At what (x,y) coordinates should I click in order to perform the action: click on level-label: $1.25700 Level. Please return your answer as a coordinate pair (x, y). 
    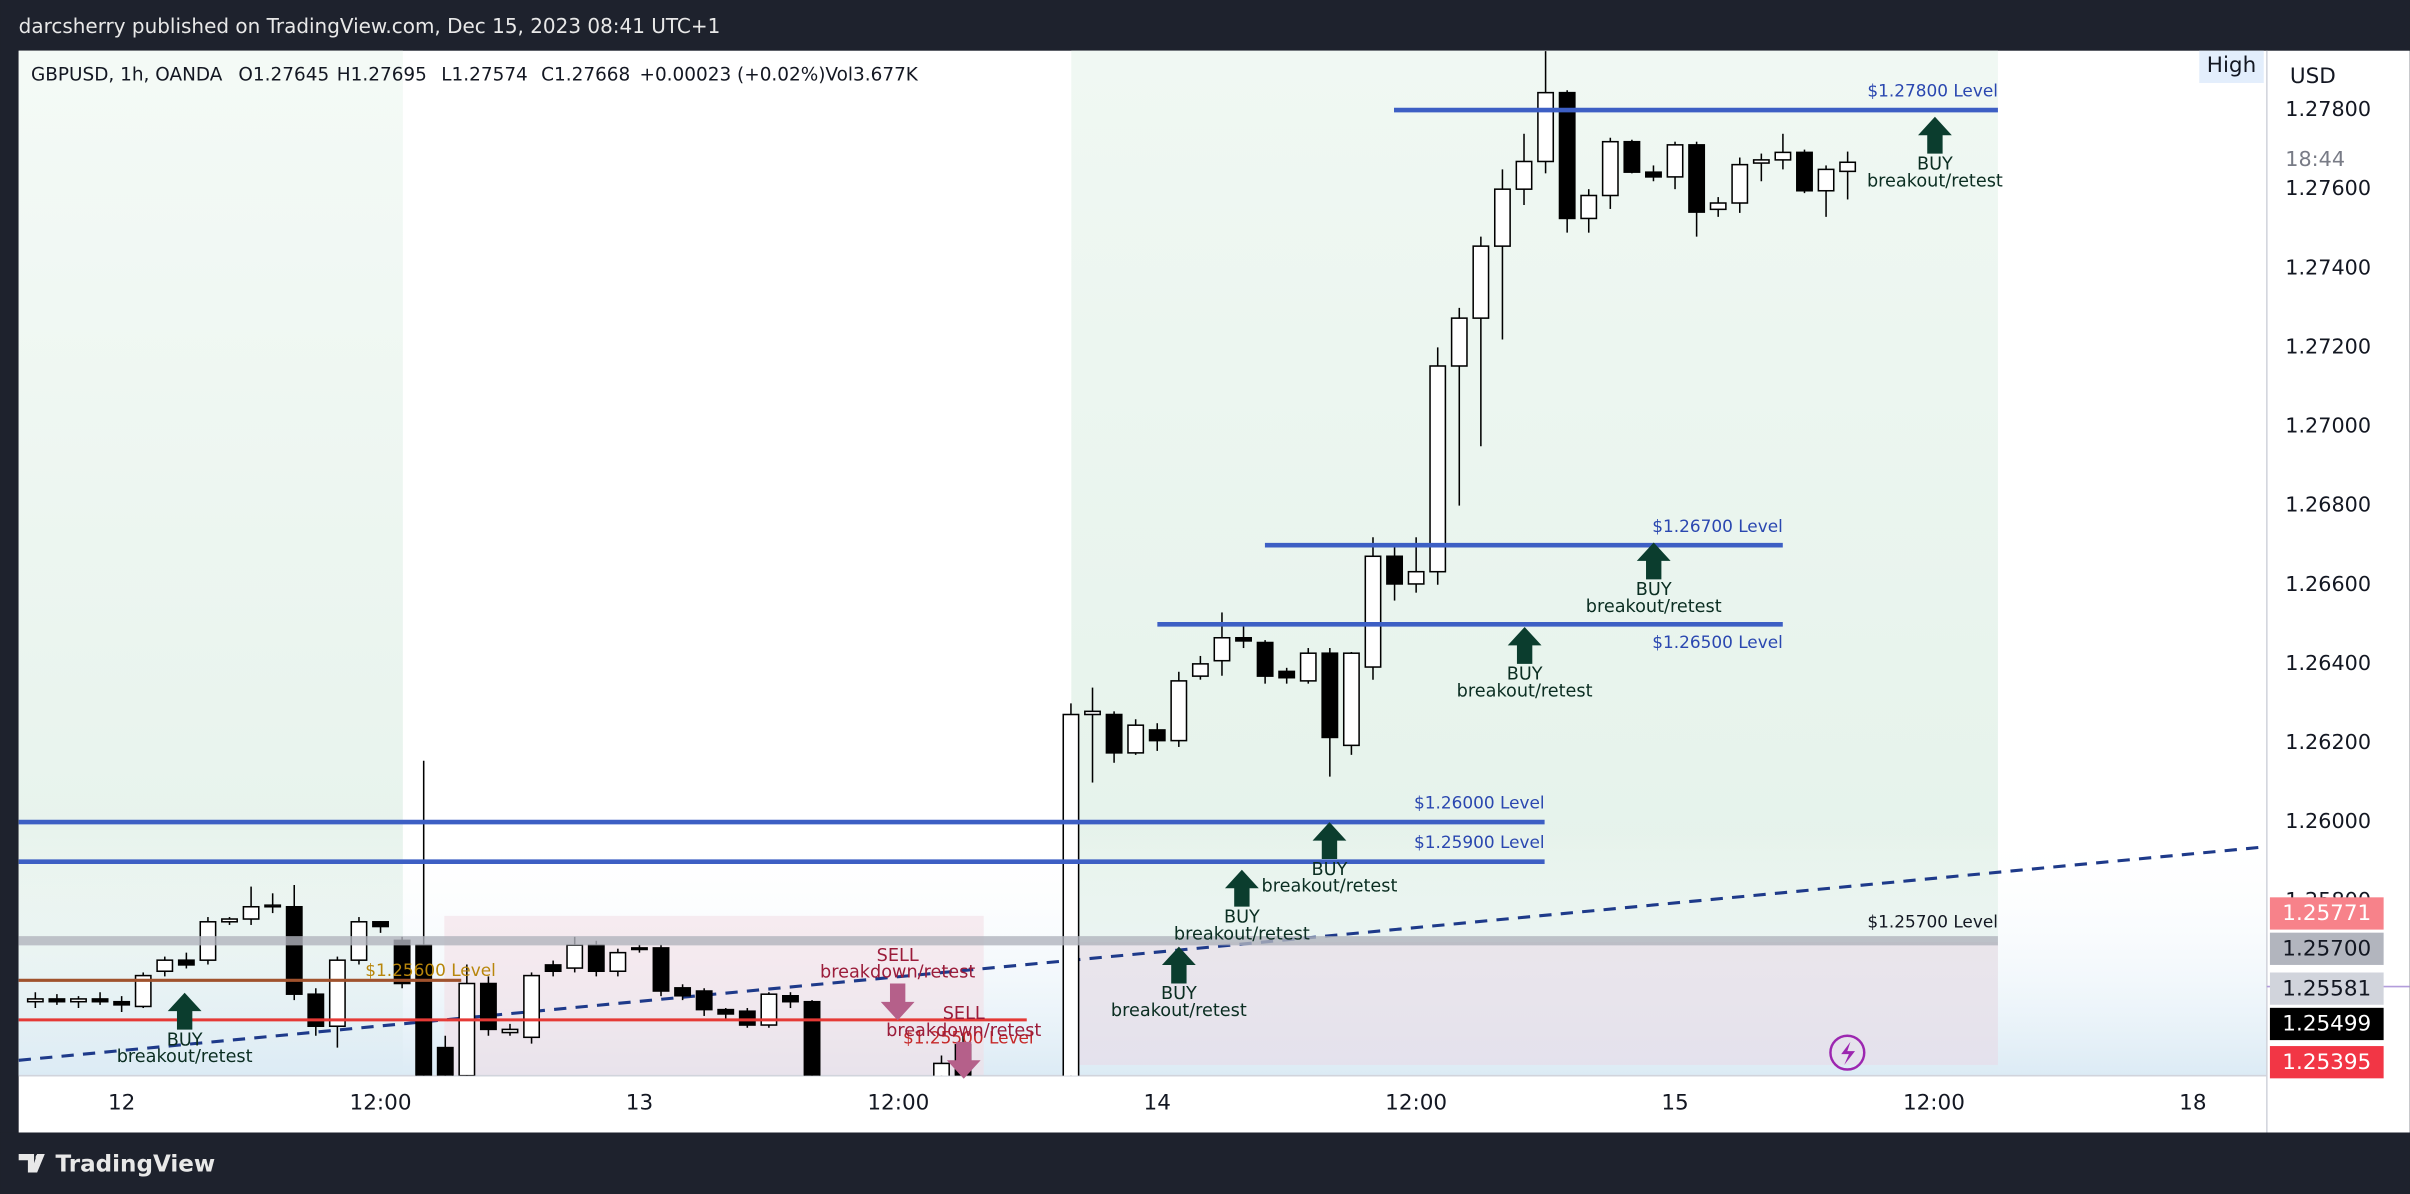
    Looking at the image, I should click on (1932, 921).